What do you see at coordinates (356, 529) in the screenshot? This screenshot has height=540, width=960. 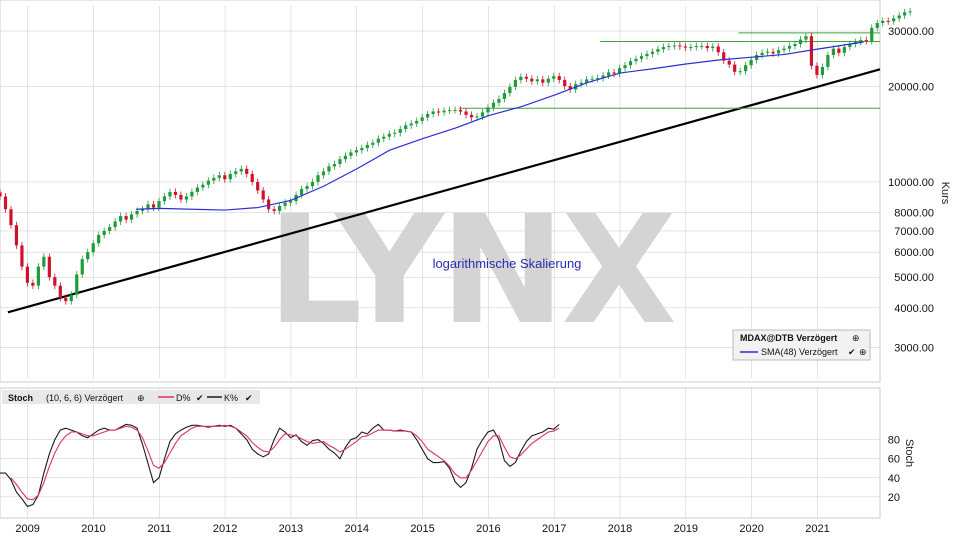 I see `x-tick-label: 2014` at bounding box center [356, 529].